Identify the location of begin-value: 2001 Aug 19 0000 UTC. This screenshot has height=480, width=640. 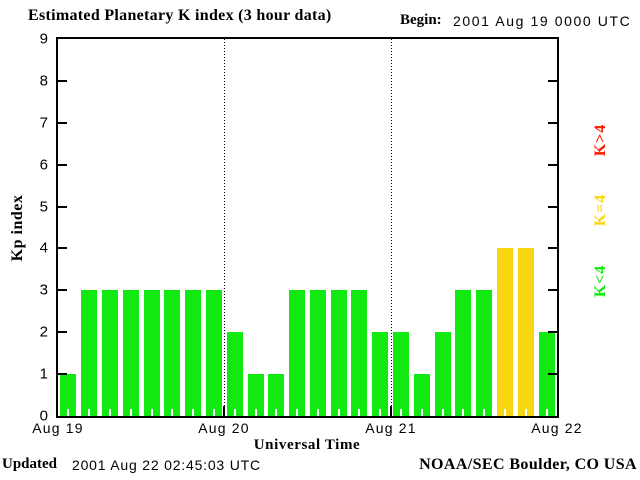
(542, 21).